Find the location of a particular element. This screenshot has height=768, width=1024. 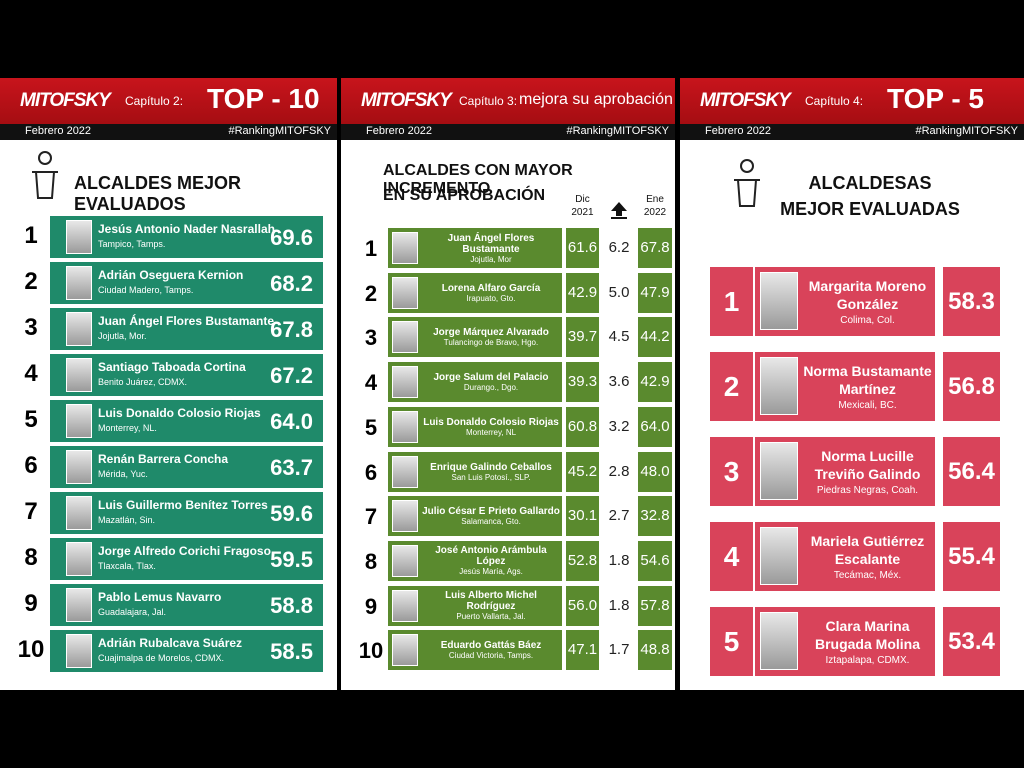

up-arrow is located at coordinates (619, 210).